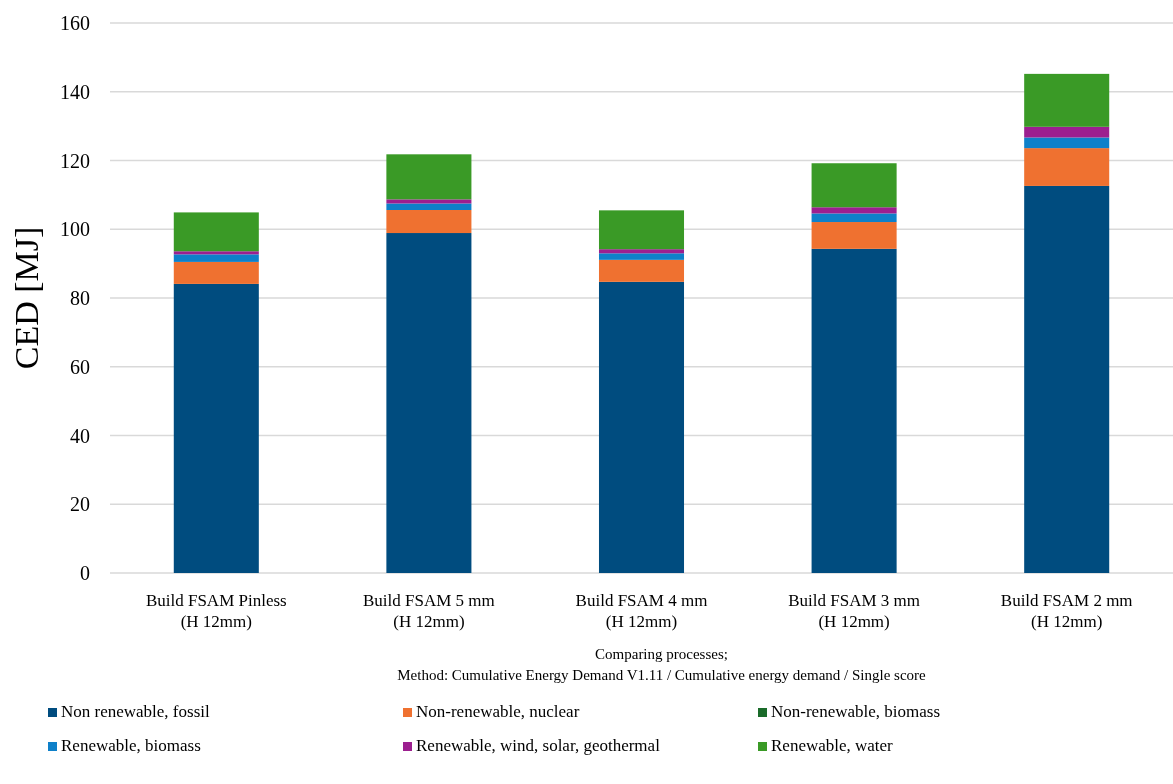 Image resolution: width=1173 pixels, height=784 pixels. I want to click on legend-label: Renewable, biomass, so click(131, 745).